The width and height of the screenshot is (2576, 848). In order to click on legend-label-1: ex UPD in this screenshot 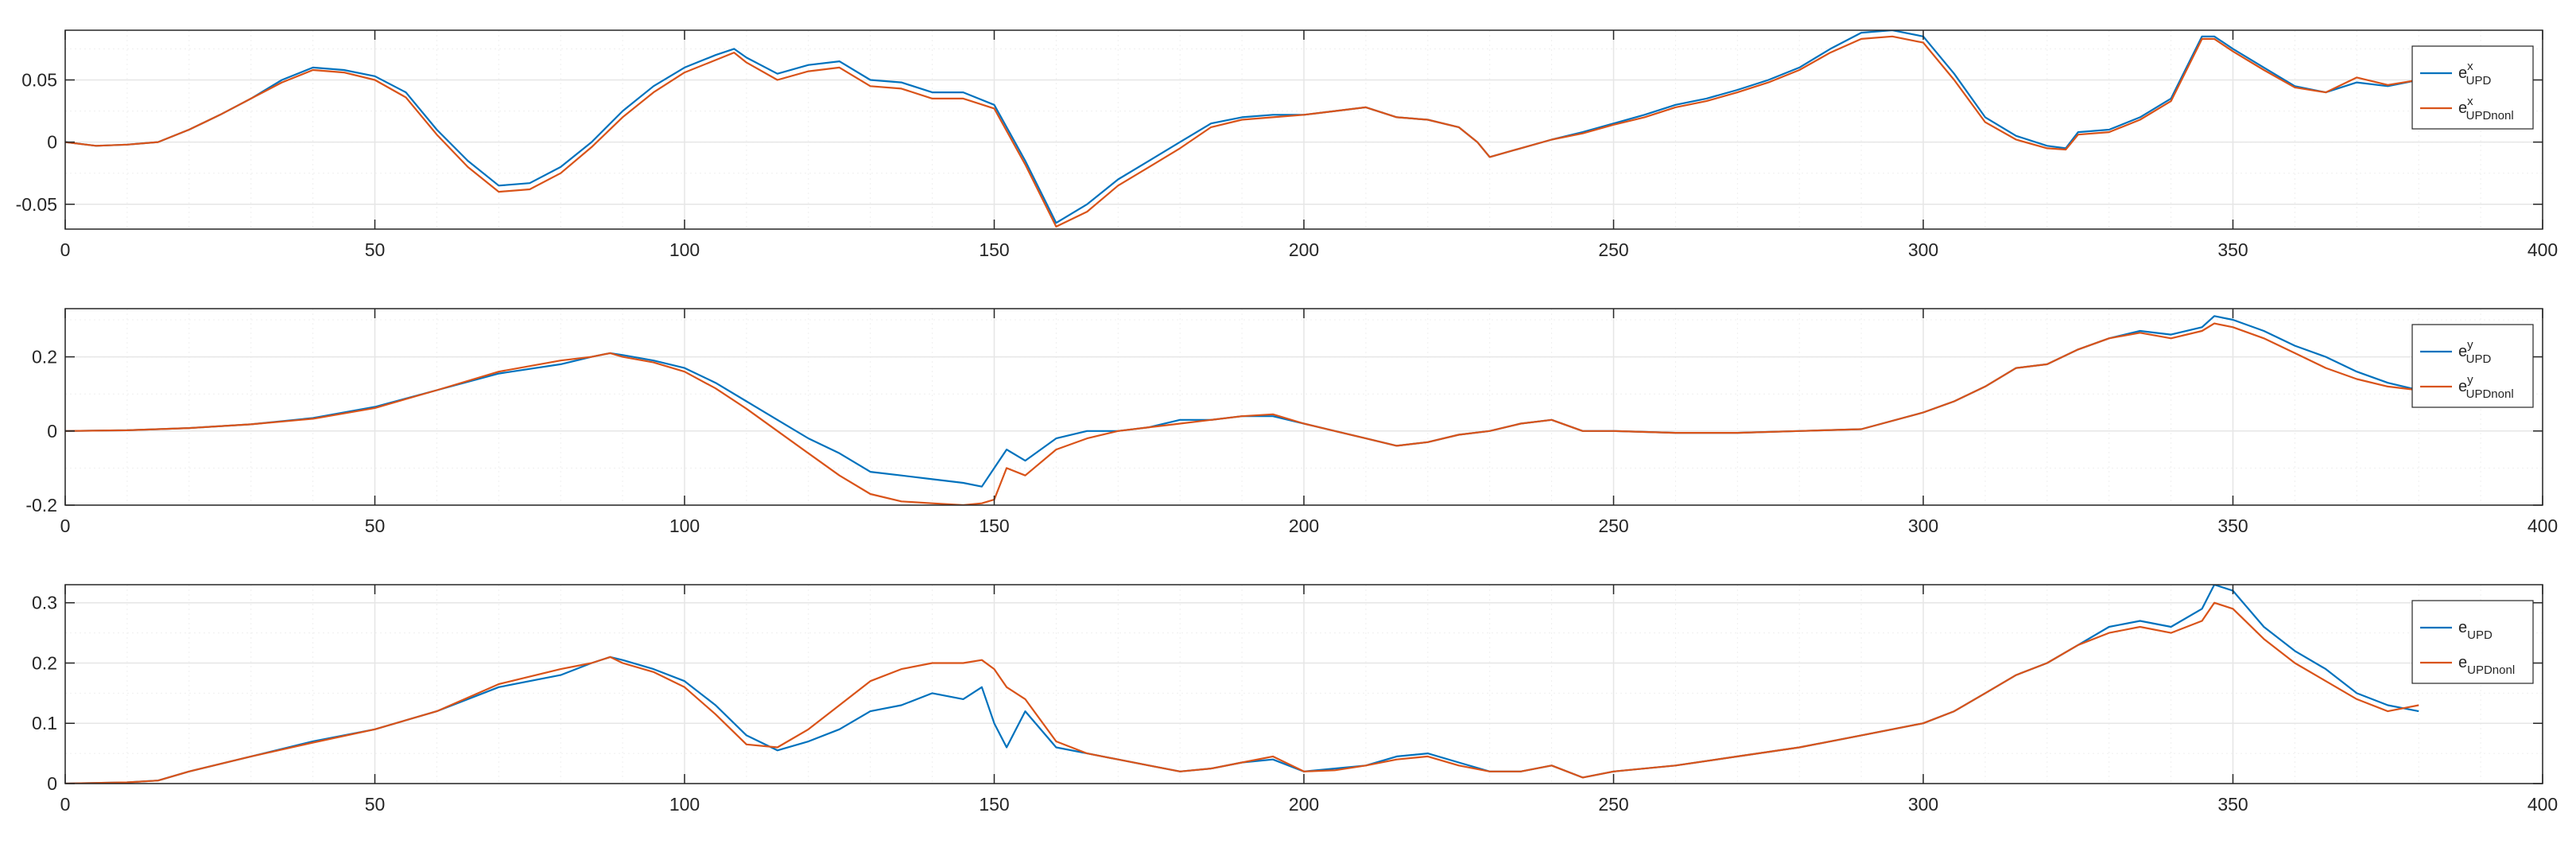, I will do `click(2475, 74)`.